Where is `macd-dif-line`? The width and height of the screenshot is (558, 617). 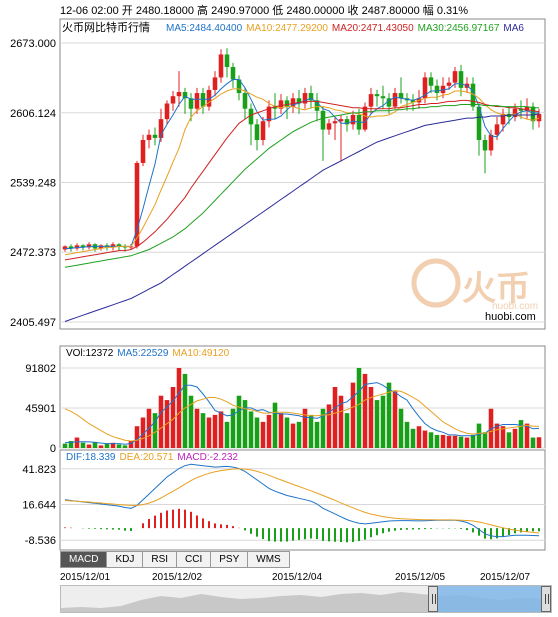
macd-dif-line is located at coordinates (302, 500).